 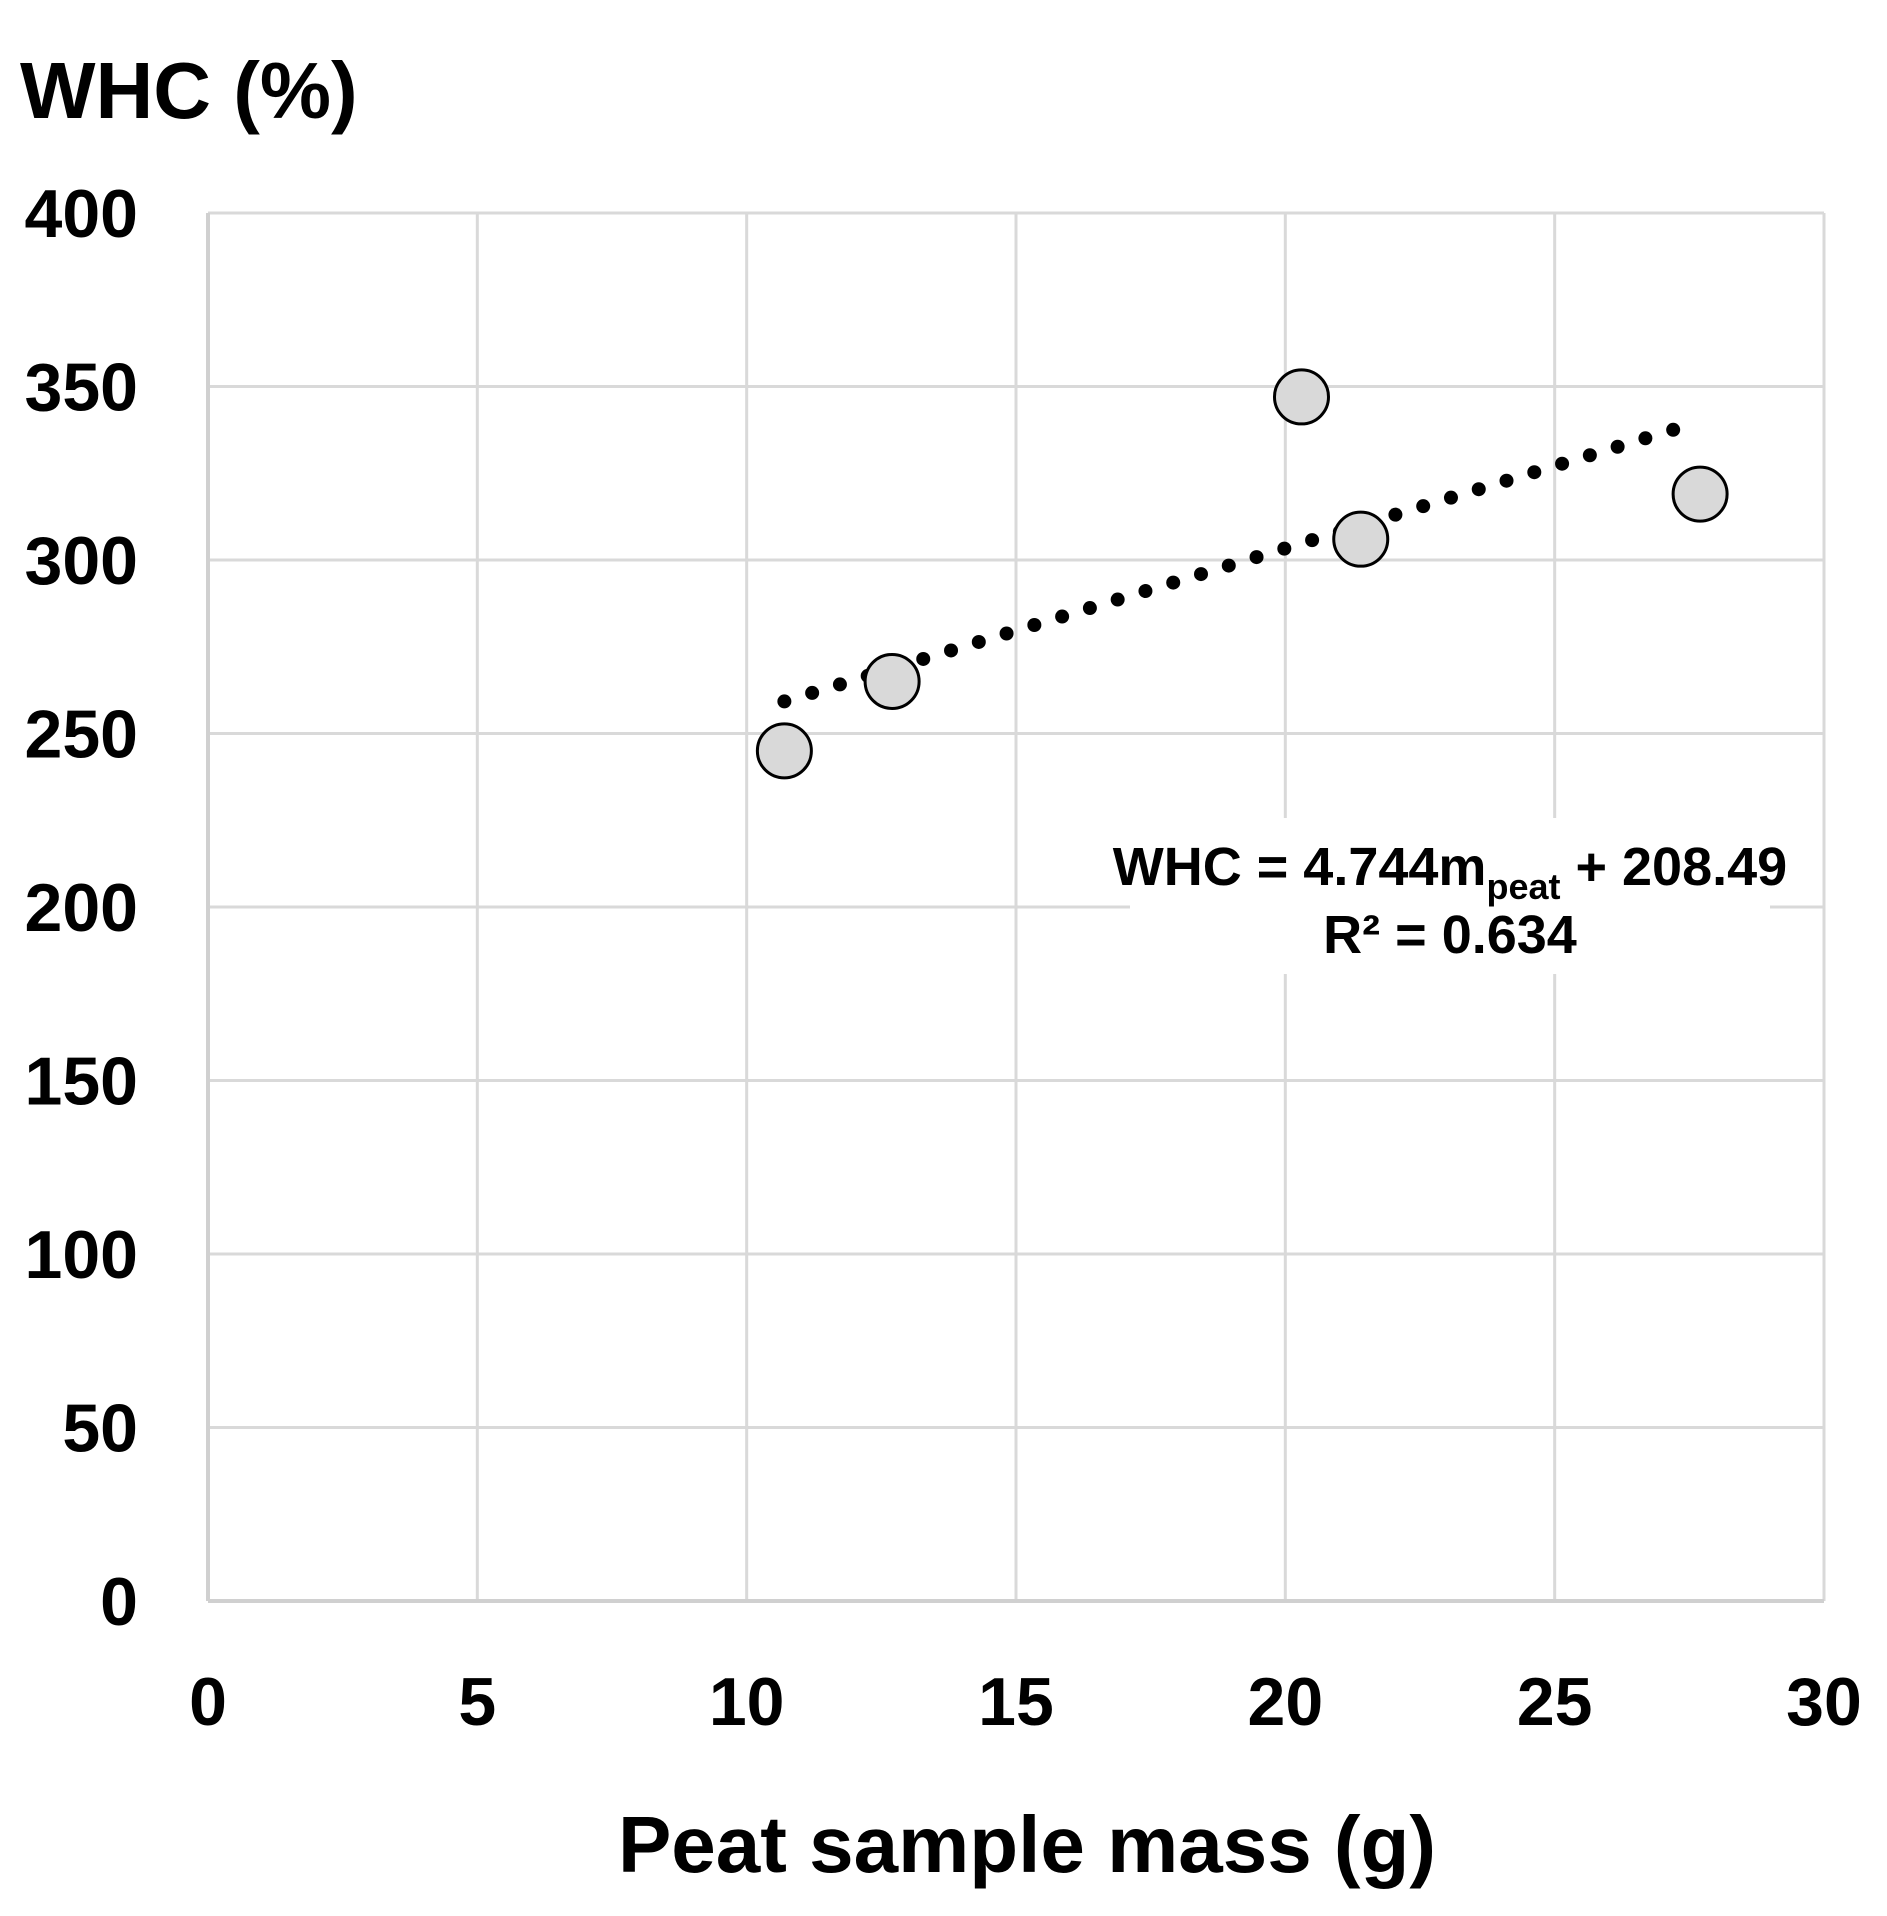 What do you see at coordinates (1824, 1702) in the screenshot?
I see `x-tick-label-30: 30` at bounding box center [1824, 1702].